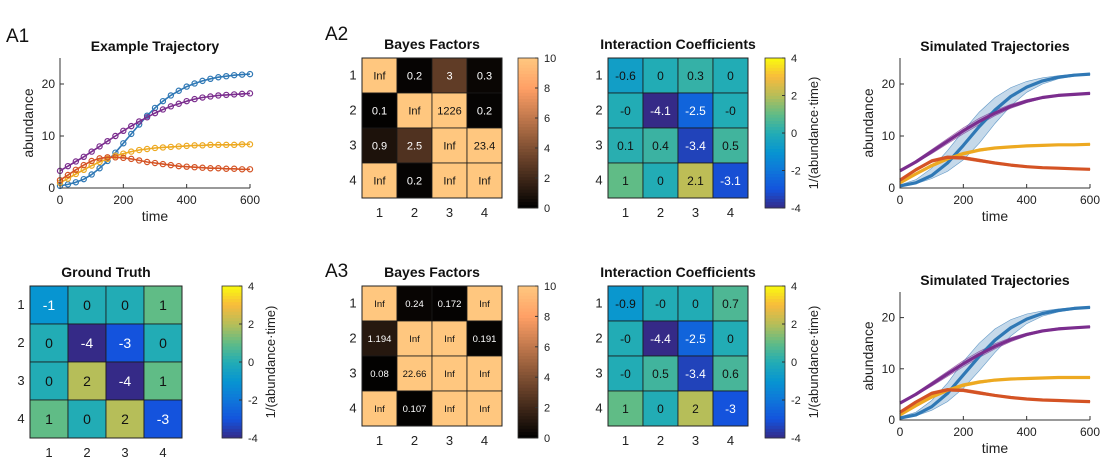 The width and height of the screenshot is (1106, 472). Describe the element at coordinates (625, 76) in the screenshot. I see `cell-label: -0.6` at that location.